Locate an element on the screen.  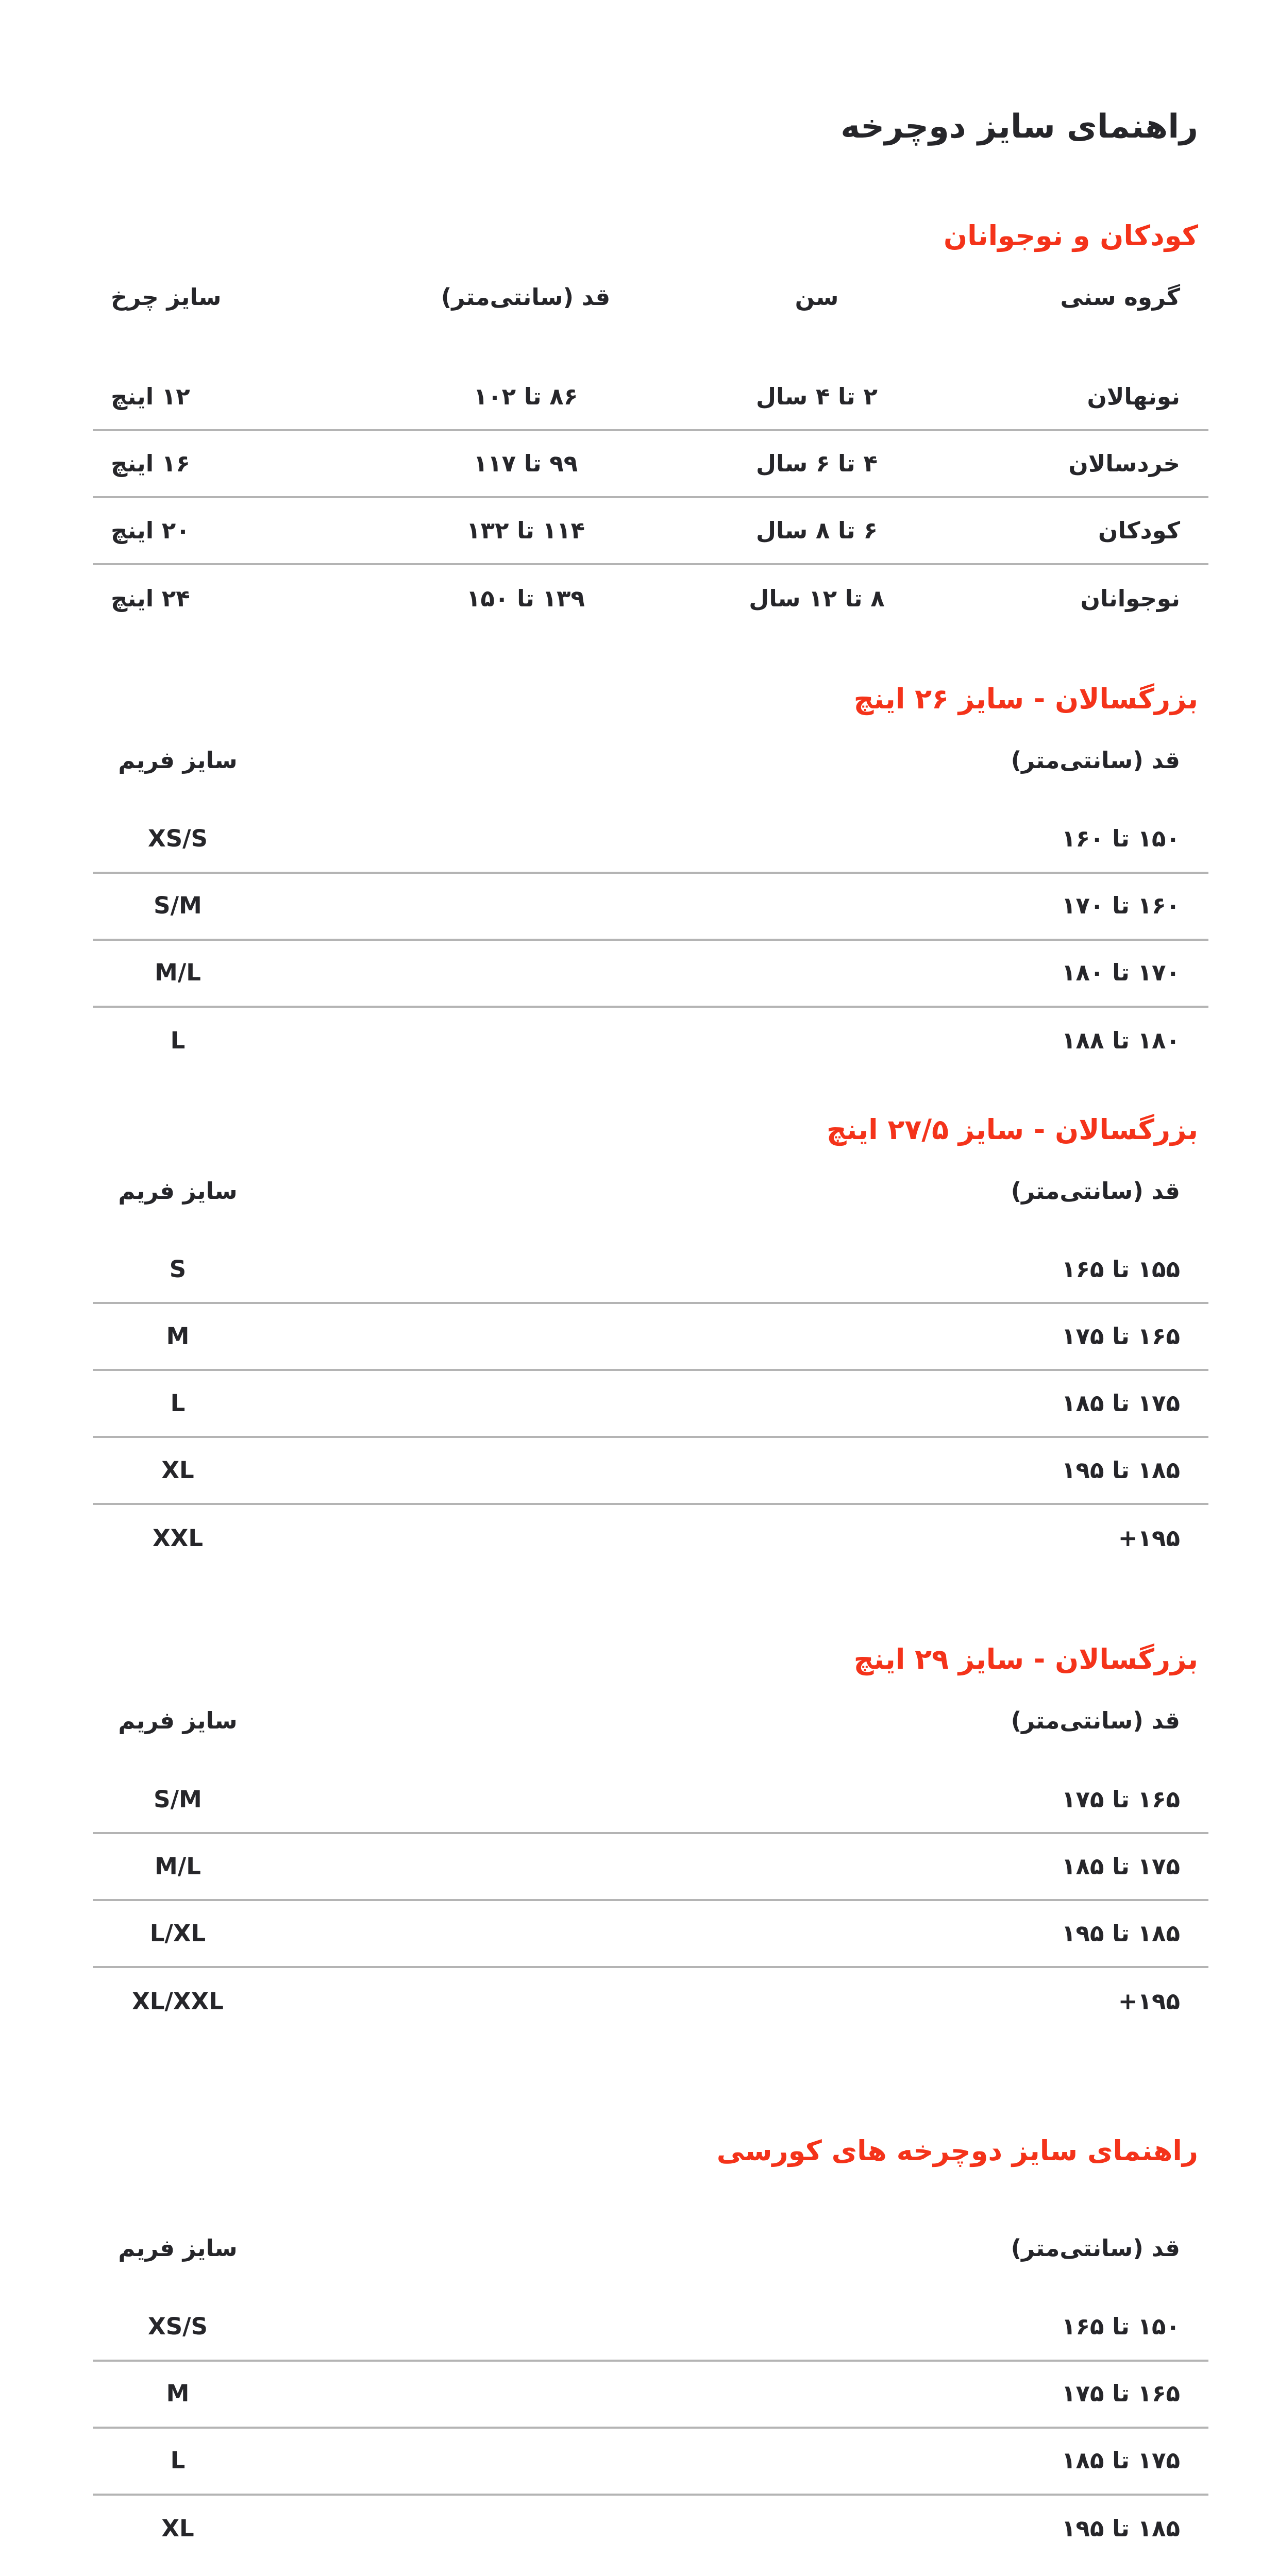
table-cell-age-group: نونهالان is located at coordinates (1134, 396).